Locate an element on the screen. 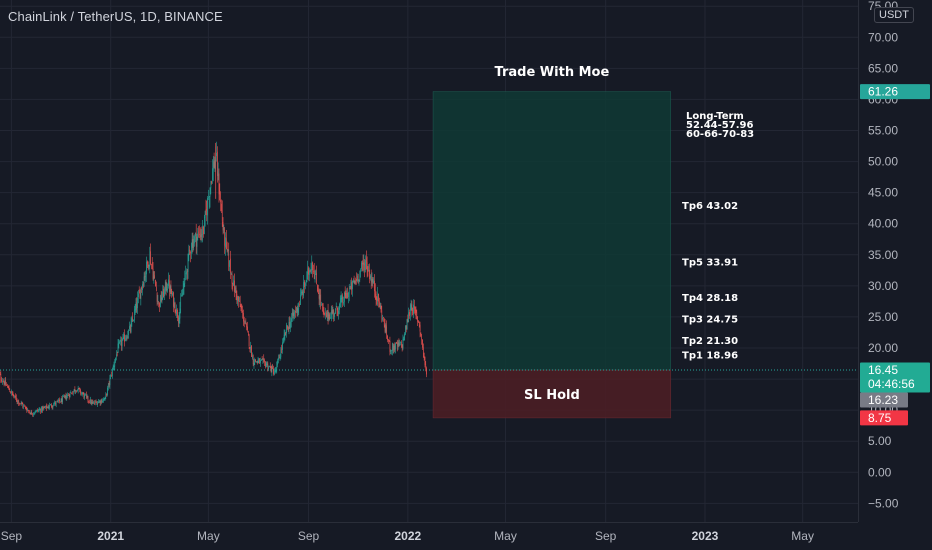 The width and height of the screenshot is (932, 550). annotation-target: Tp4 28.18 is located at coordinates (710, 298).